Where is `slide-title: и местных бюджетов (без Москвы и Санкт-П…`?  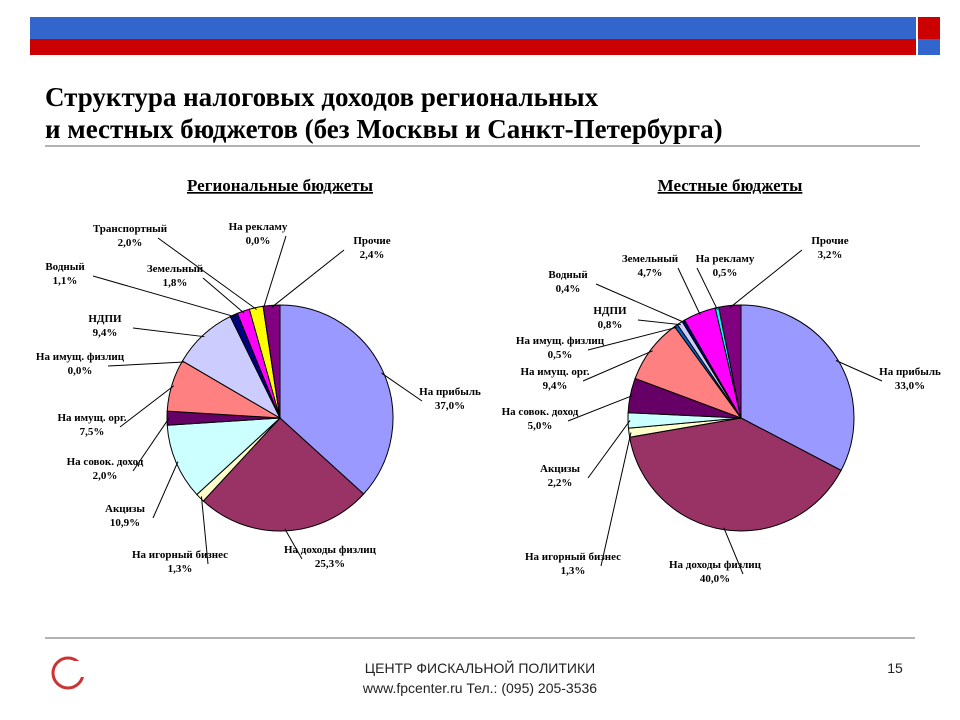 slide-title: и местных бюджетов (без Москвы и Санкт-П… is located at coordinates (384, 129).